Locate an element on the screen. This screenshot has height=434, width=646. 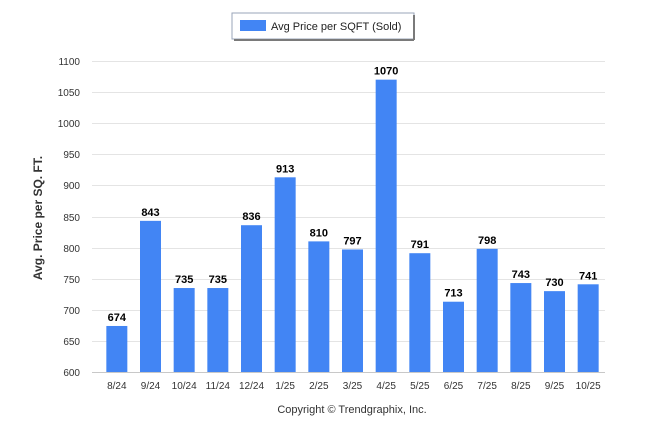
x-tick-label: 5/25 is located at coordinates (420, 386).